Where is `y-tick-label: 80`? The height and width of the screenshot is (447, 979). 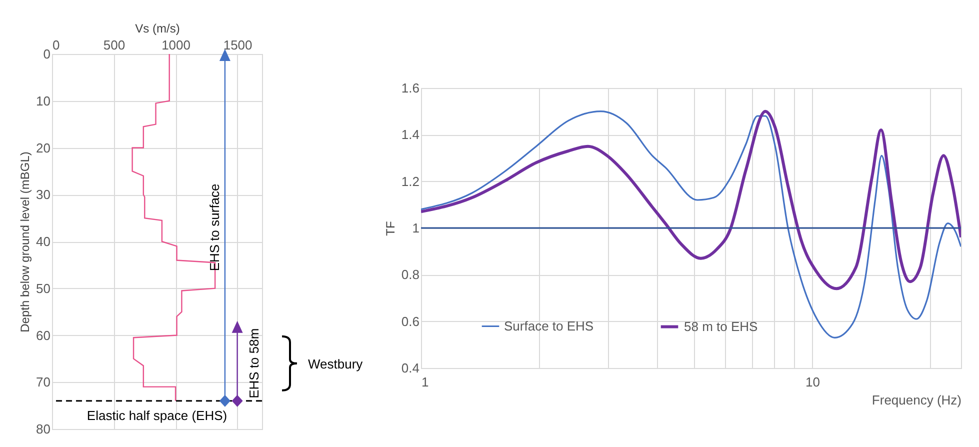 y-tick-label: 80 is located at coordinates (43, 429).